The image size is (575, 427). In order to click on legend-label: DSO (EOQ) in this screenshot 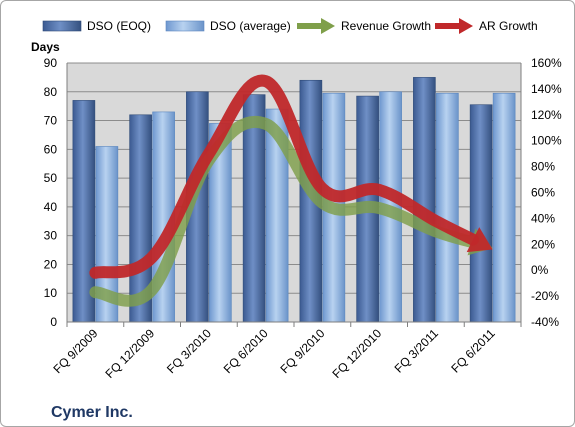, I will do `click(119, 26)`.